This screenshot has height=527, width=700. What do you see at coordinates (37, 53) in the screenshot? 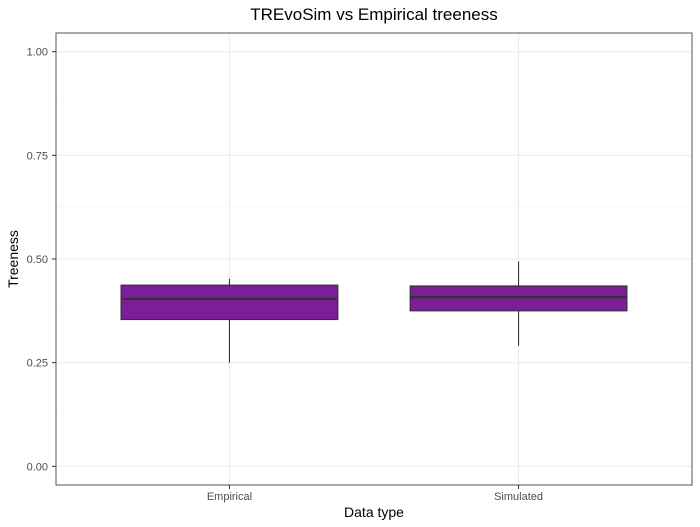
I see `y-tick-label: 1.00` at bounding box center [37, 53].